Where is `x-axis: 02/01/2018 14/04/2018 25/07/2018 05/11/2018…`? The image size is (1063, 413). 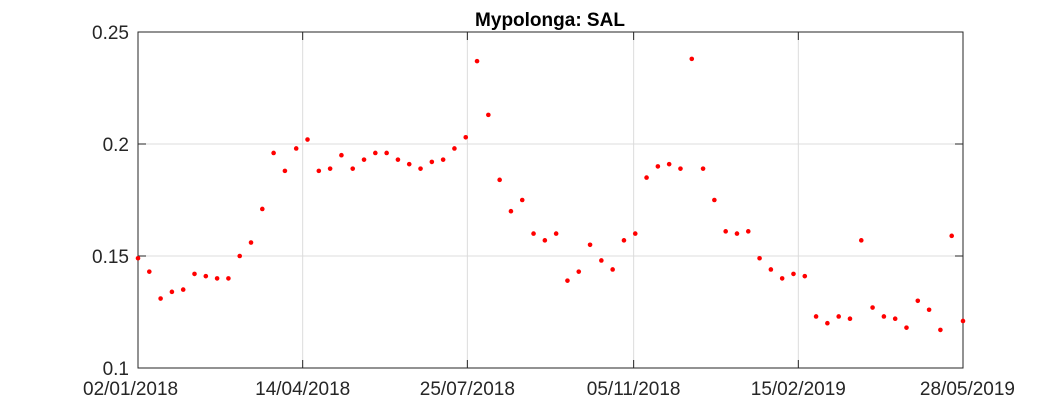 x-axis: 02/01/2018 14/04/2018 25/07/2018 05/11/2018… is located at coordinates (549, 389).